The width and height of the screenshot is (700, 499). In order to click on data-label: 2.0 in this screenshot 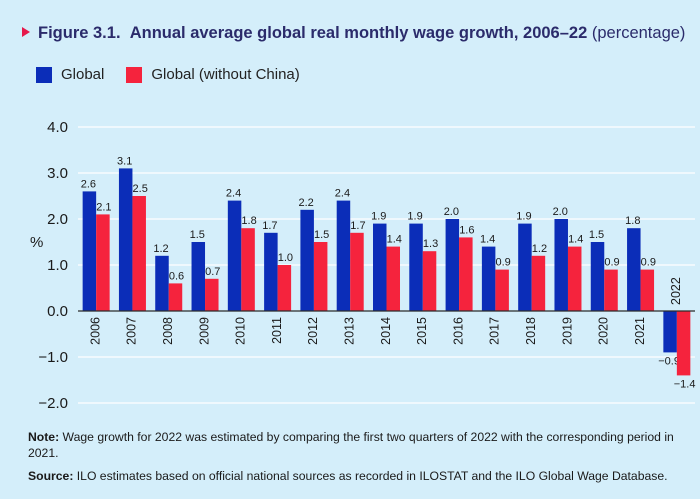, I will do `click(451, 212)`.